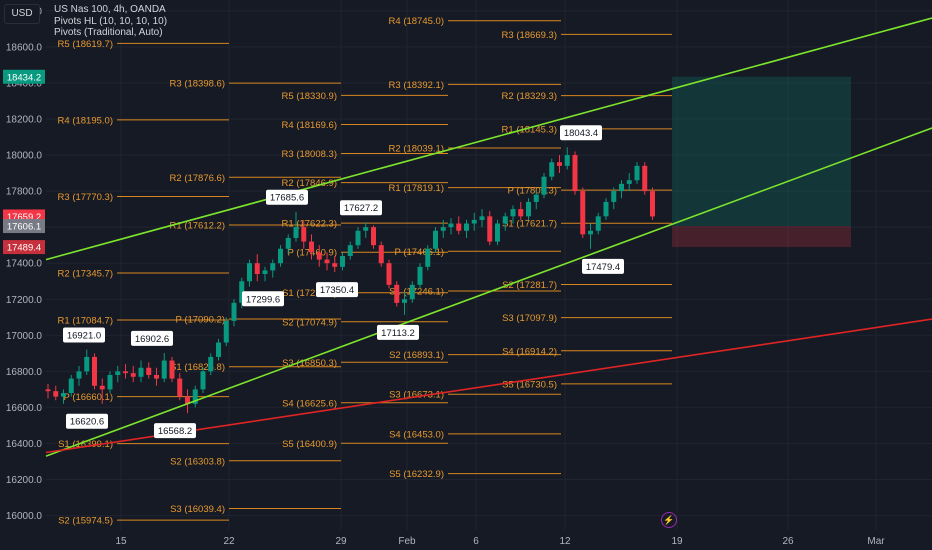 The image size is (932, 550). I want to click on pivot-level-label: S1 (17246.1), so click(416, 291).